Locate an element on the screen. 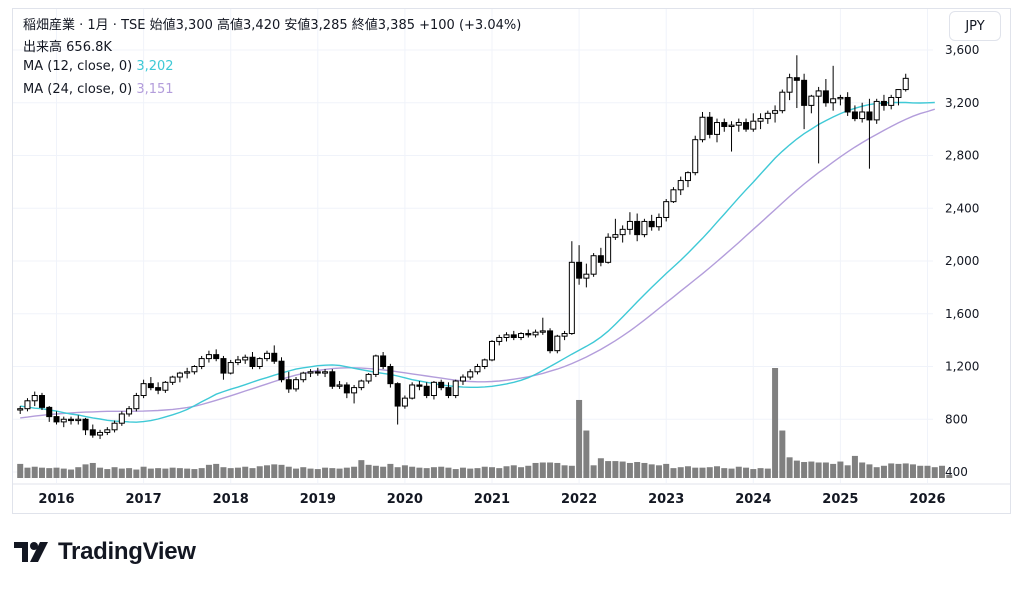  y-tick-label: 1,200 is located at coordinates (962, 367).